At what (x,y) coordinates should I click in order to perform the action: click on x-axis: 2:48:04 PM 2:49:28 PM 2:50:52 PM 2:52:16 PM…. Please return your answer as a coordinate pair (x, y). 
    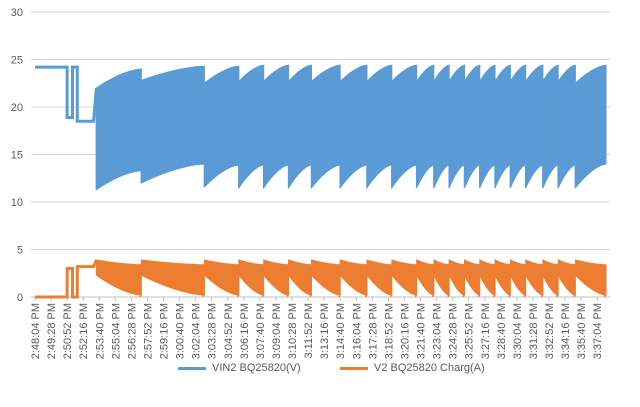
    Looking at the image, I should click on (317, 328).